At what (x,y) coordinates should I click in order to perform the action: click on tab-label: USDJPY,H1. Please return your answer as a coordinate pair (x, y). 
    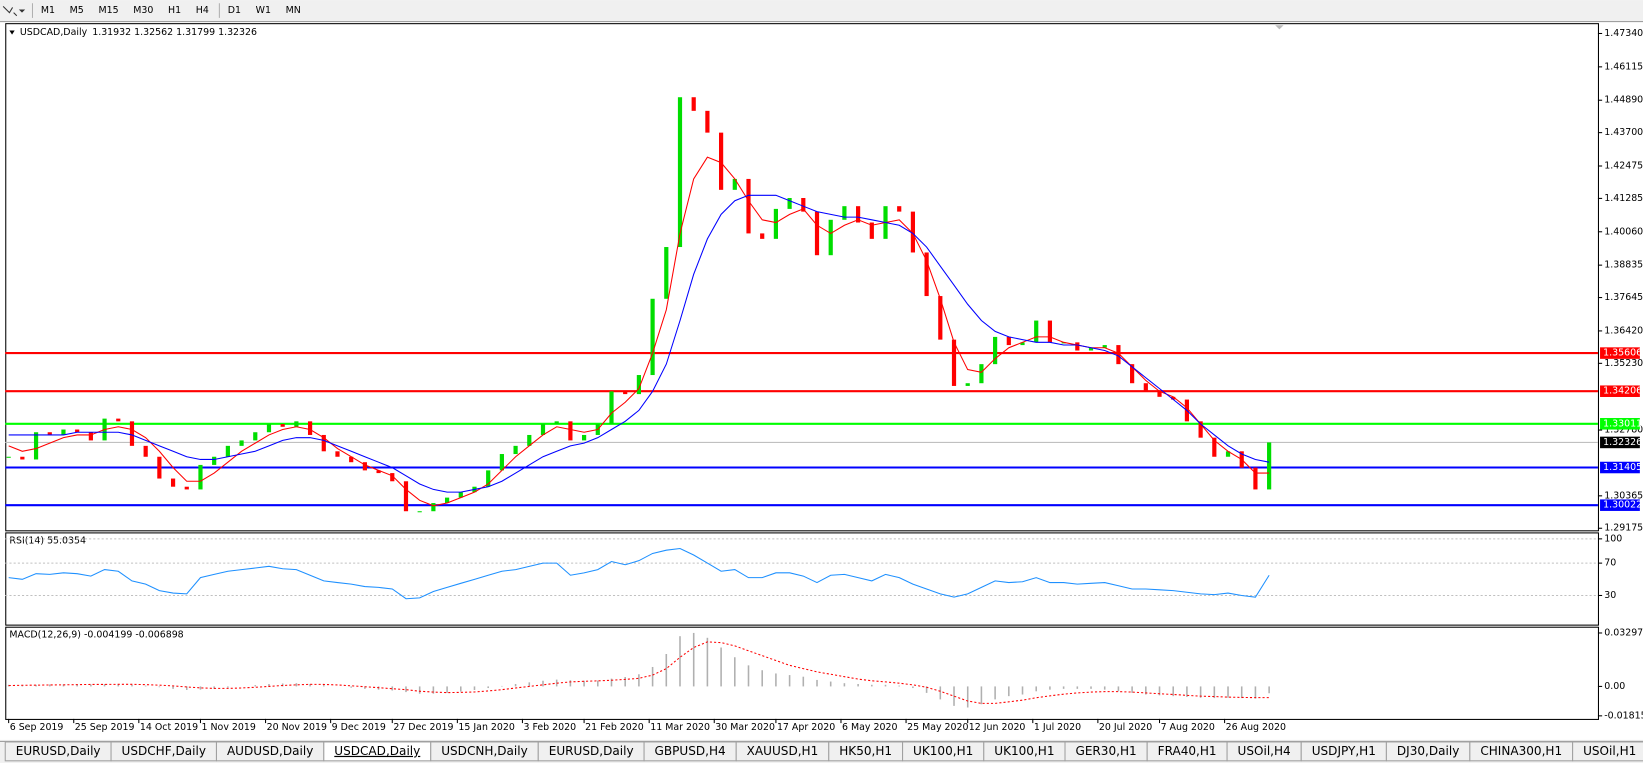
    Looking at the image, I should click on (1344, 751).